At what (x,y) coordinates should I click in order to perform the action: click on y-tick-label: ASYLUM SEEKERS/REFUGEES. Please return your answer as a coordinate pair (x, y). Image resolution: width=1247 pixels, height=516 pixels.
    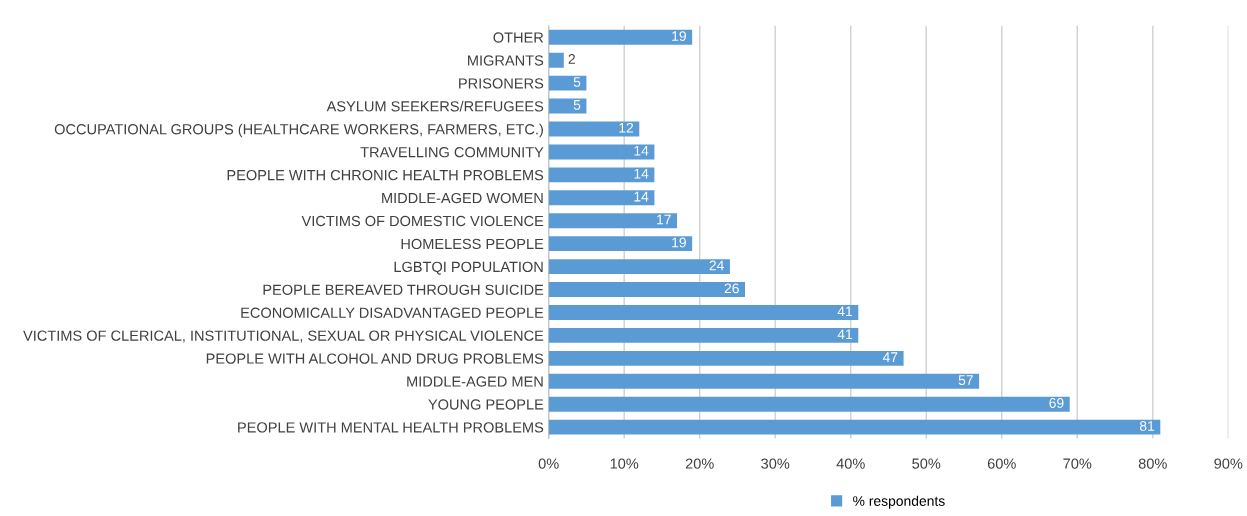
    Looking at the image, I should click on (435, 106).